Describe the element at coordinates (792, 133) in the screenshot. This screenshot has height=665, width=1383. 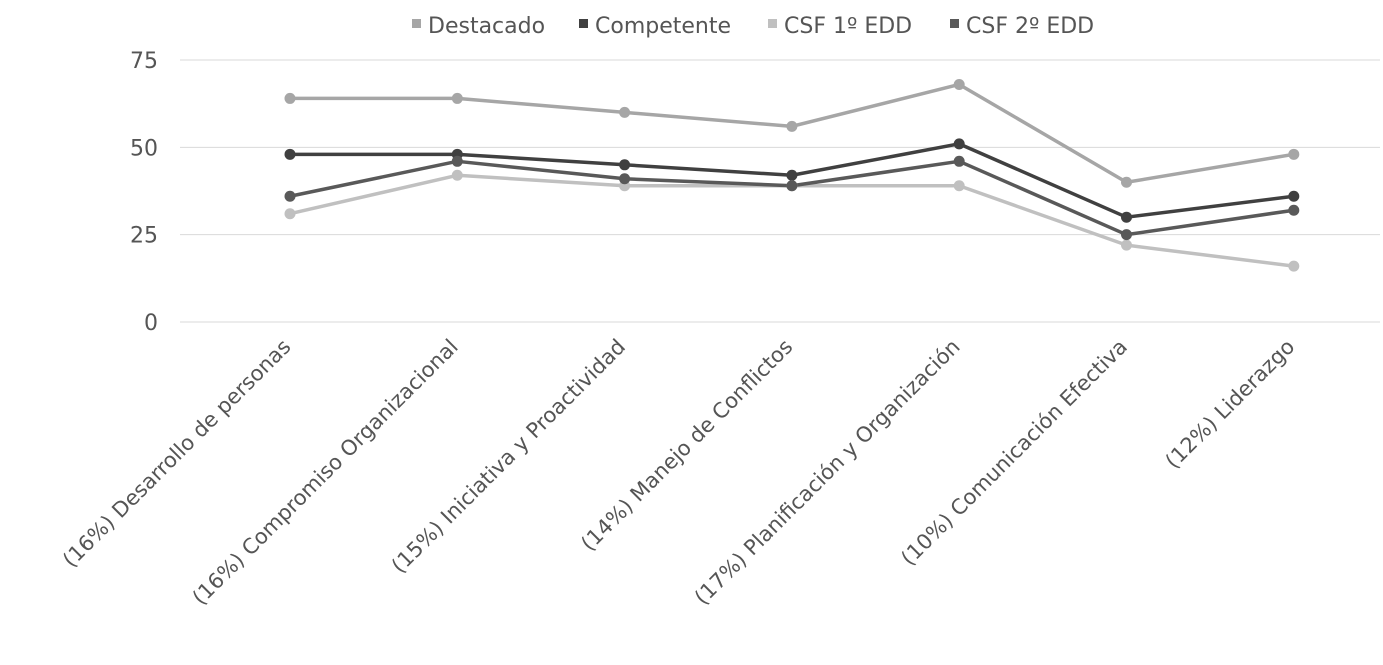
I see `series-line` at that location.